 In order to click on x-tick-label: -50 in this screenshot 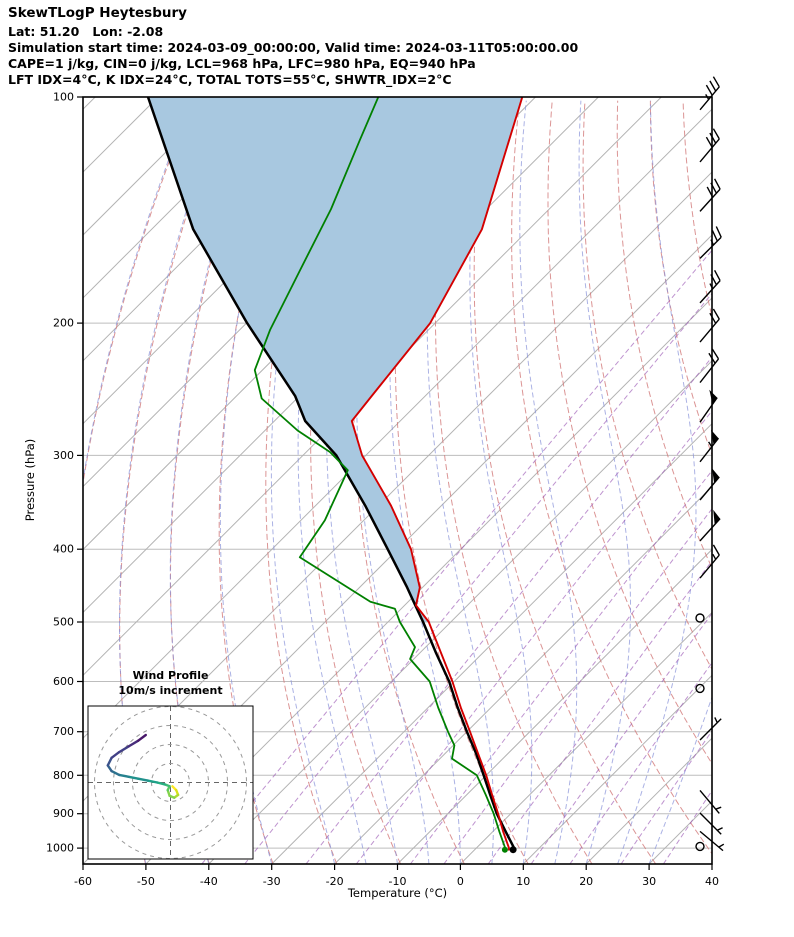, I will do `click(146, 881)`.